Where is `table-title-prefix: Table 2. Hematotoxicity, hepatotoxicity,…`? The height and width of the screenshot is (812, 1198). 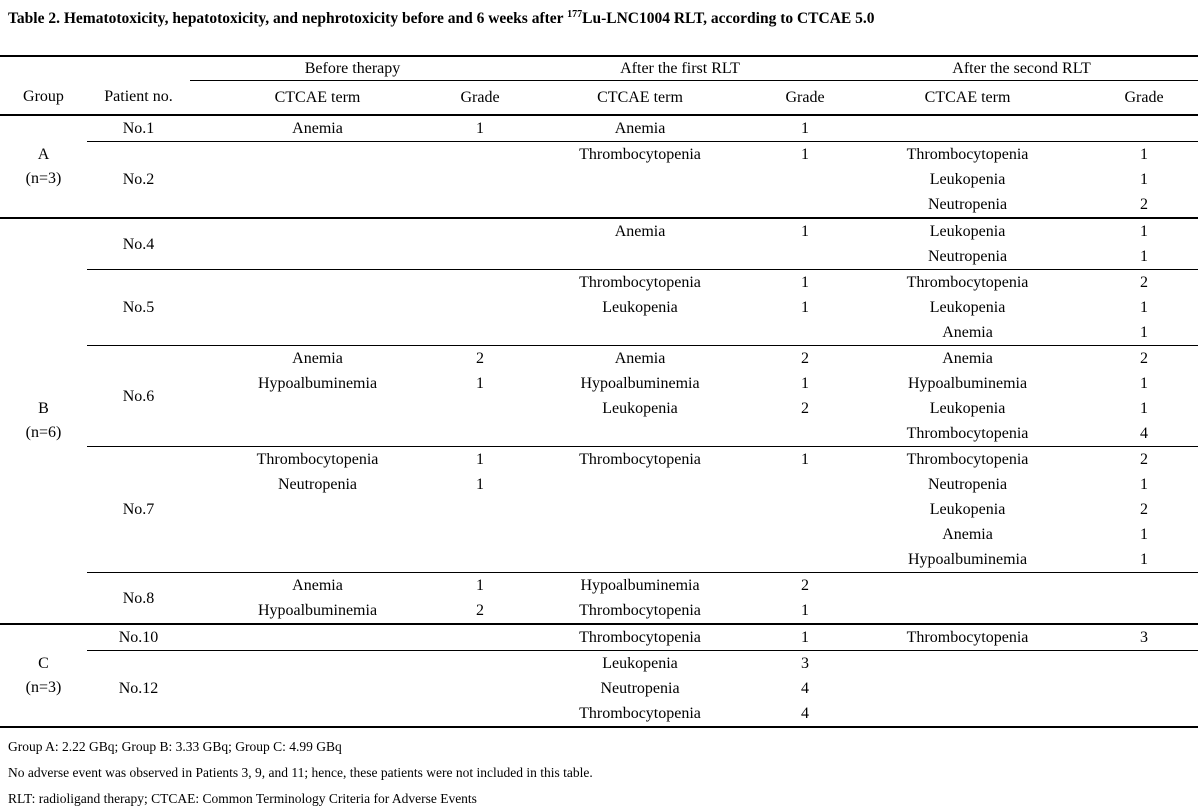 table-title-prefix: Table 2. Hematotoxicity, hepatotoxicity,… is located at coordinates (288, 18).